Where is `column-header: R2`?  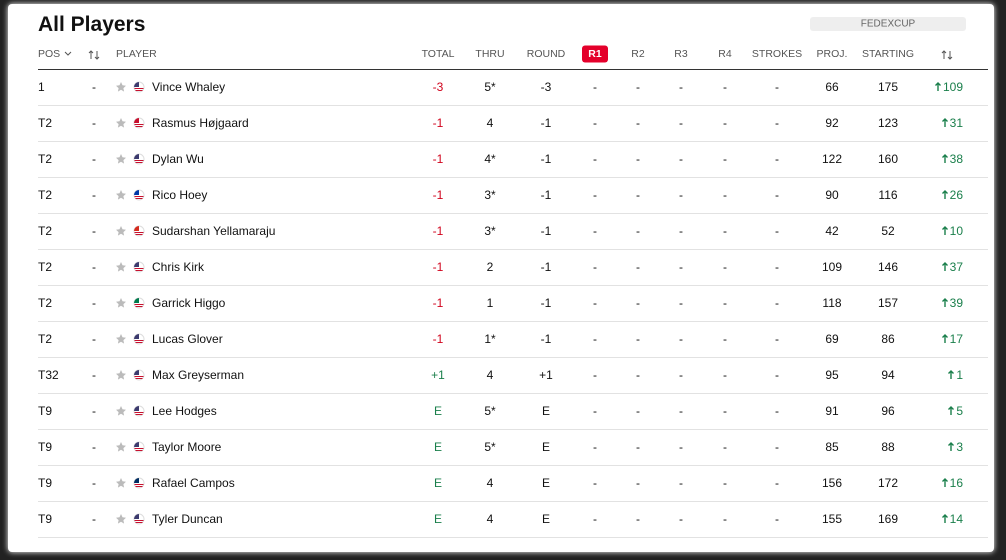 column-header: R2 is located at coordinates (638, 54).